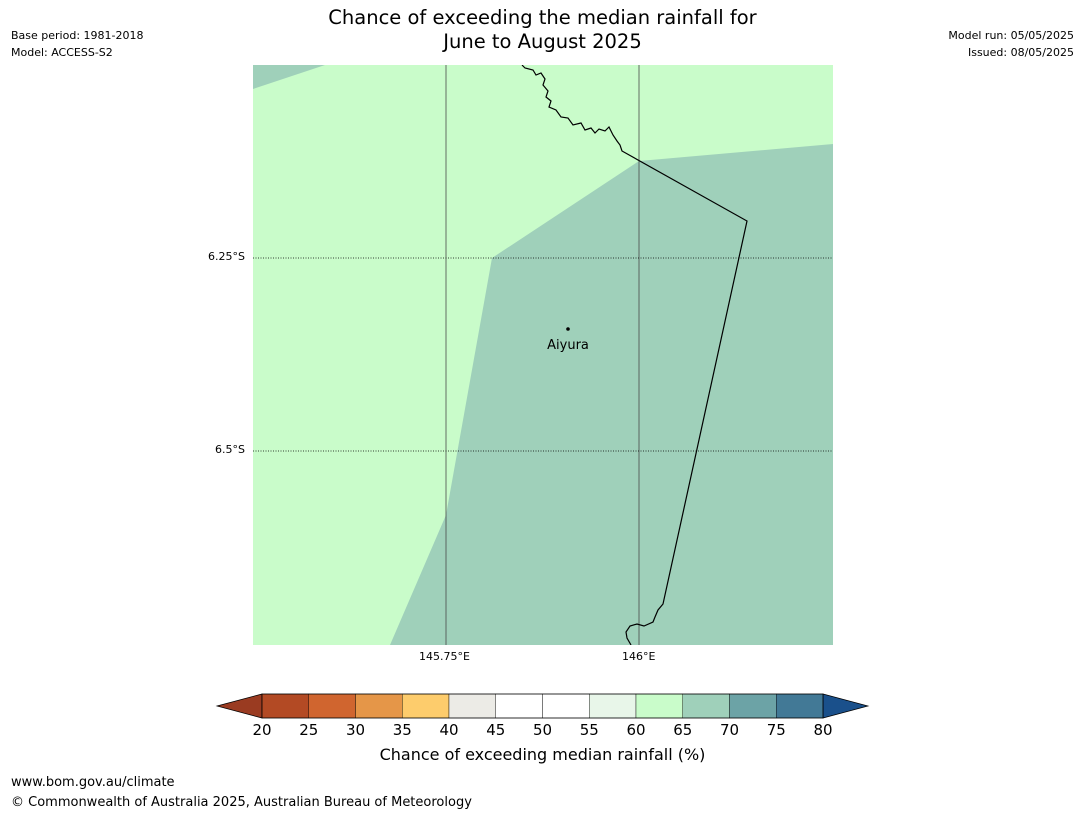  What do you see at coordinates (444, 656) in the screenshot?
I see `lon-label-145-75e: 145.75°E` at bounding box center [444, 656].